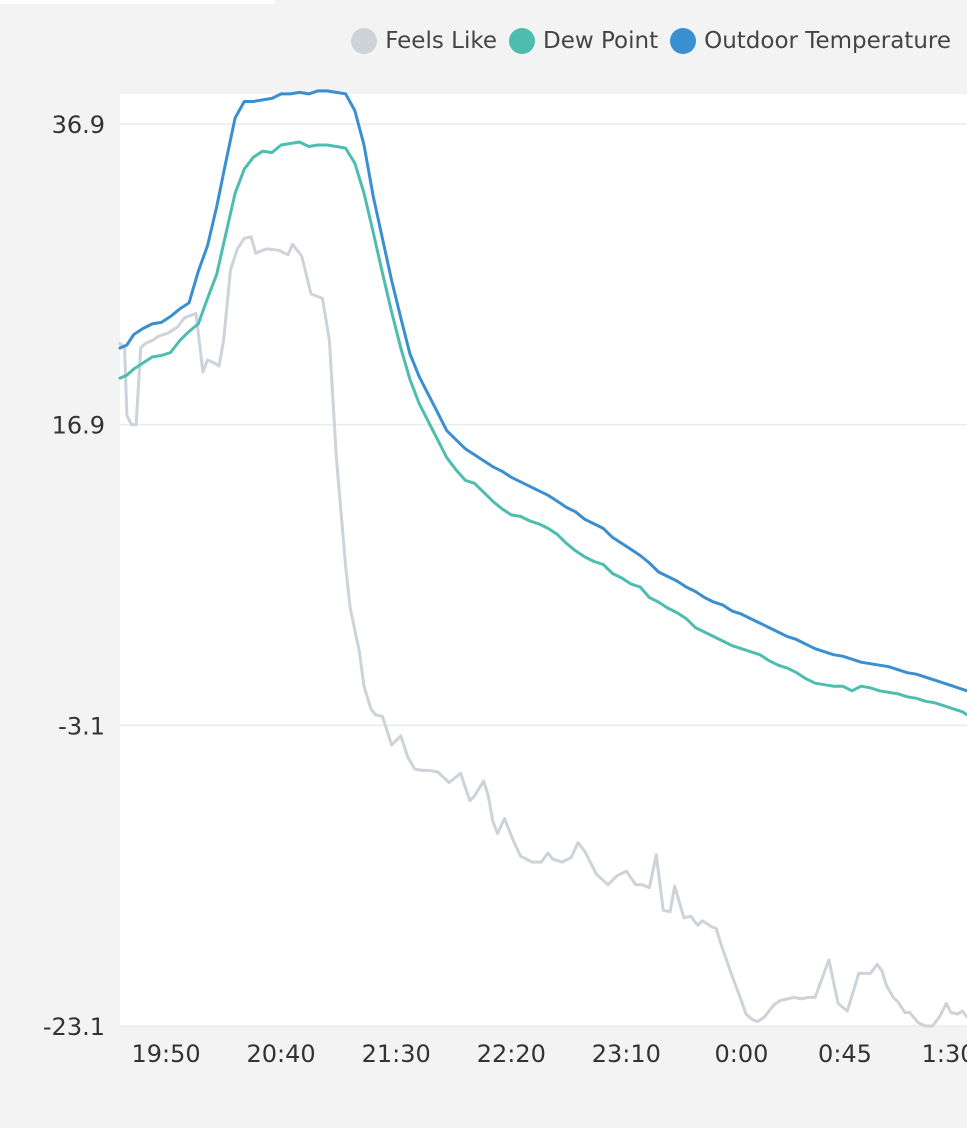  What do you see at coordinates (74, 1027) in the screenshot?
I see `y-tick-label: -23.1` at bounding box center [74, 1027].